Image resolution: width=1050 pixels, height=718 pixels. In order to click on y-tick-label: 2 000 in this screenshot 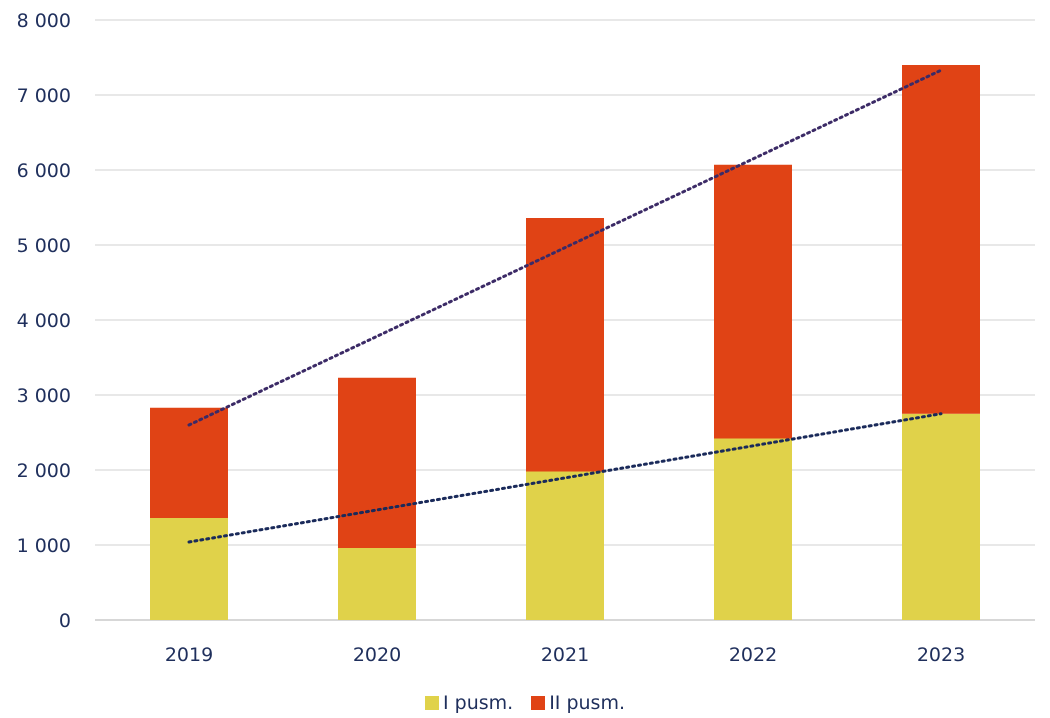, I will do `click(44, 471)`.